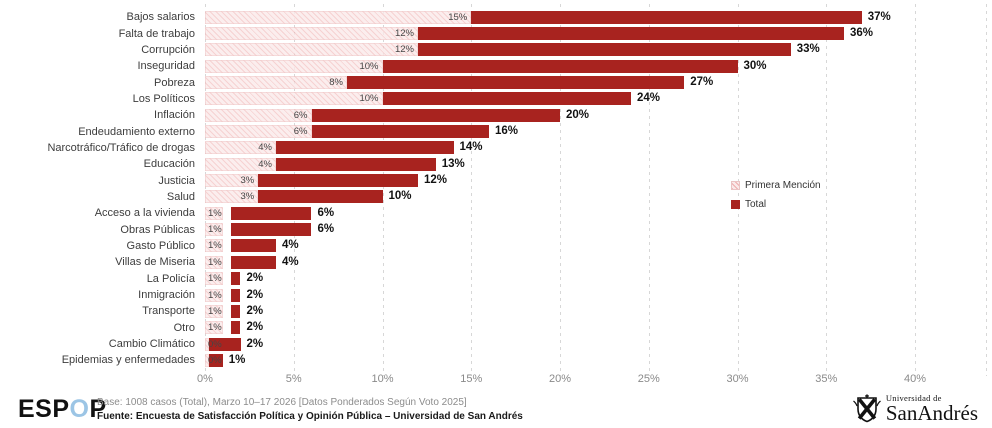 The image size is (992, 428). Describe the element at coordinates (648, 379) in the screenshot. I see `x-axis-tick: 25%` at that location.